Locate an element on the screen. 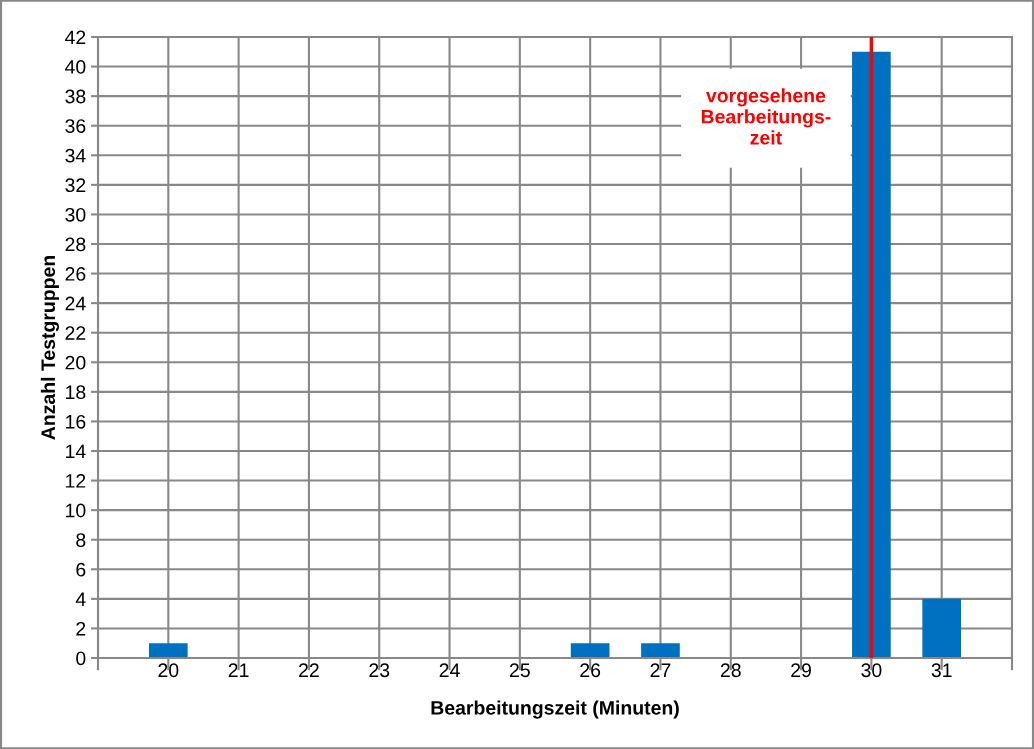  y-tick-label: 34 is located at coordinates (75, 155).